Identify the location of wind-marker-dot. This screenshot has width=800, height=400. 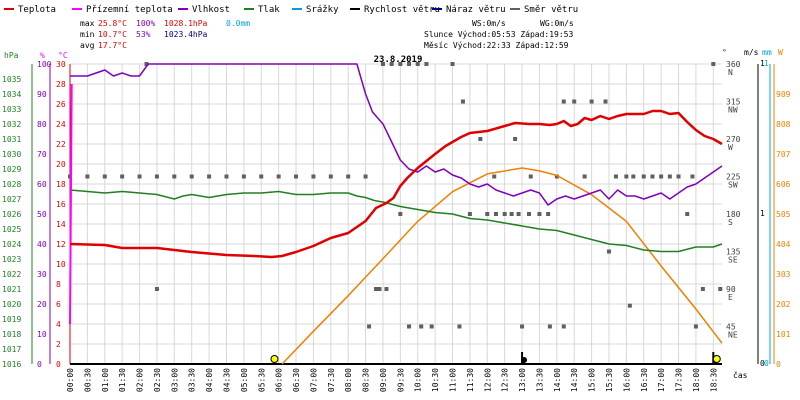
(524, 360).